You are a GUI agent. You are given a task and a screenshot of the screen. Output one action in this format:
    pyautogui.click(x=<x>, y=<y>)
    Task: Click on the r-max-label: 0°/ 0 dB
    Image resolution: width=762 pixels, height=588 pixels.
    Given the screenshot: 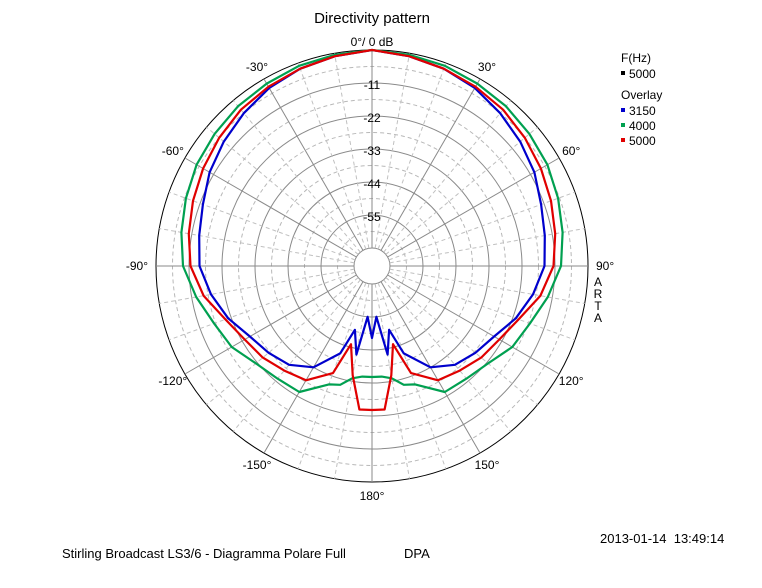 What is the action you would take?
    pyautogui.click(x=372, y=42)
    